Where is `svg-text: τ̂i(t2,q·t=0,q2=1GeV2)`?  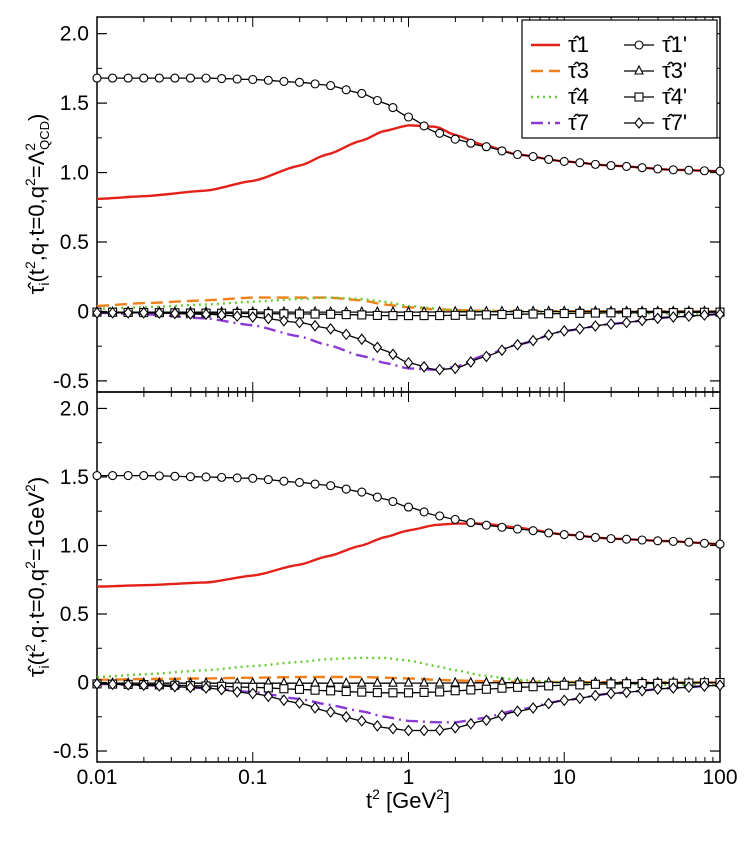
svg-text: τ̂i(t2,q·t=0,q2=1GeV2) is located at coordinates (37, 577).